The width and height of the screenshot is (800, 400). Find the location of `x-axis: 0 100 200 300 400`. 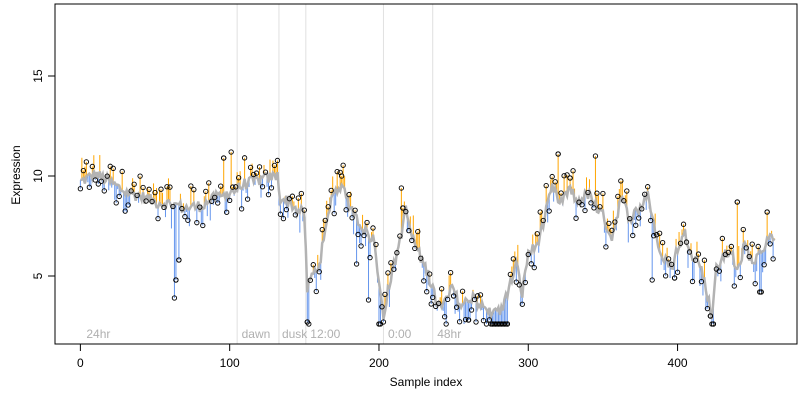

x-axis: 0 100 200 300 400 is located at coordinates (382, 356).